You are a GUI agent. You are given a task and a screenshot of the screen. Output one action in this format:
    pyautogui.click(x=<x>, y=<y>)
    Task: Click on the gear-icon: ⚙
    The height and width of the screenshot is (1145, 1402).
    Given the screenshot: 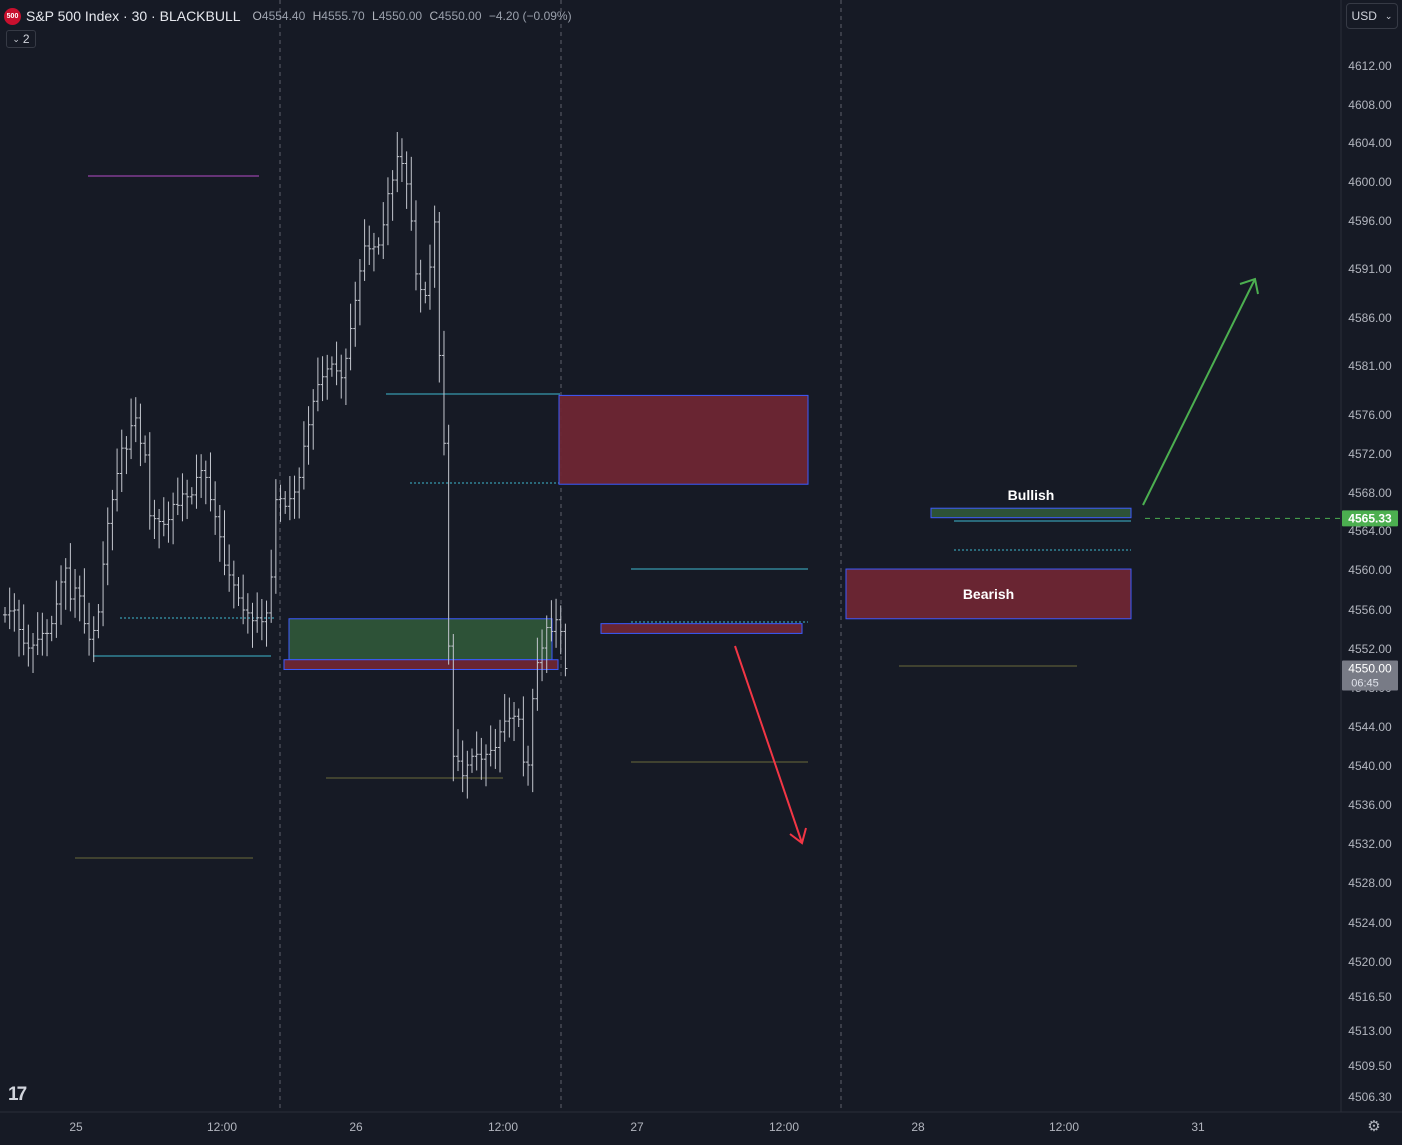 What is the action you would take?
    pyautogui.click(x=1374, y=1126)
    